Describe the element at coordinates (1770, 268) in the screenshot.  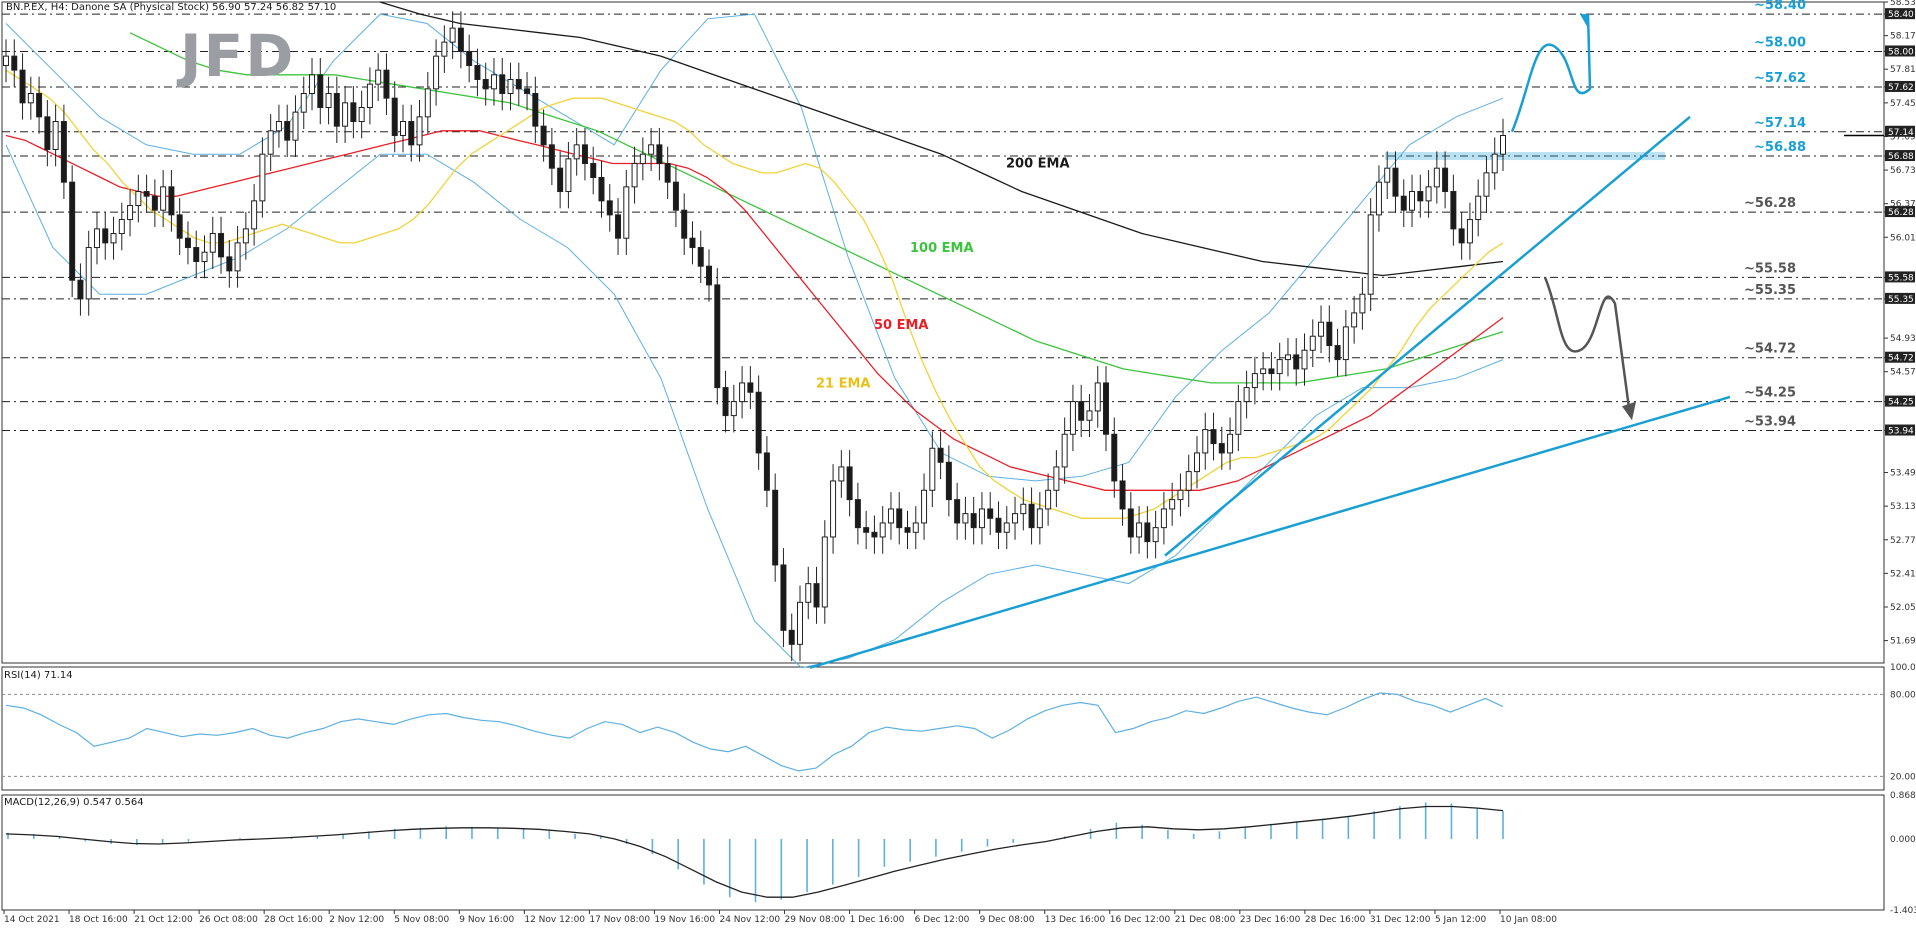
I see `level-label: ~55.58` at that location.